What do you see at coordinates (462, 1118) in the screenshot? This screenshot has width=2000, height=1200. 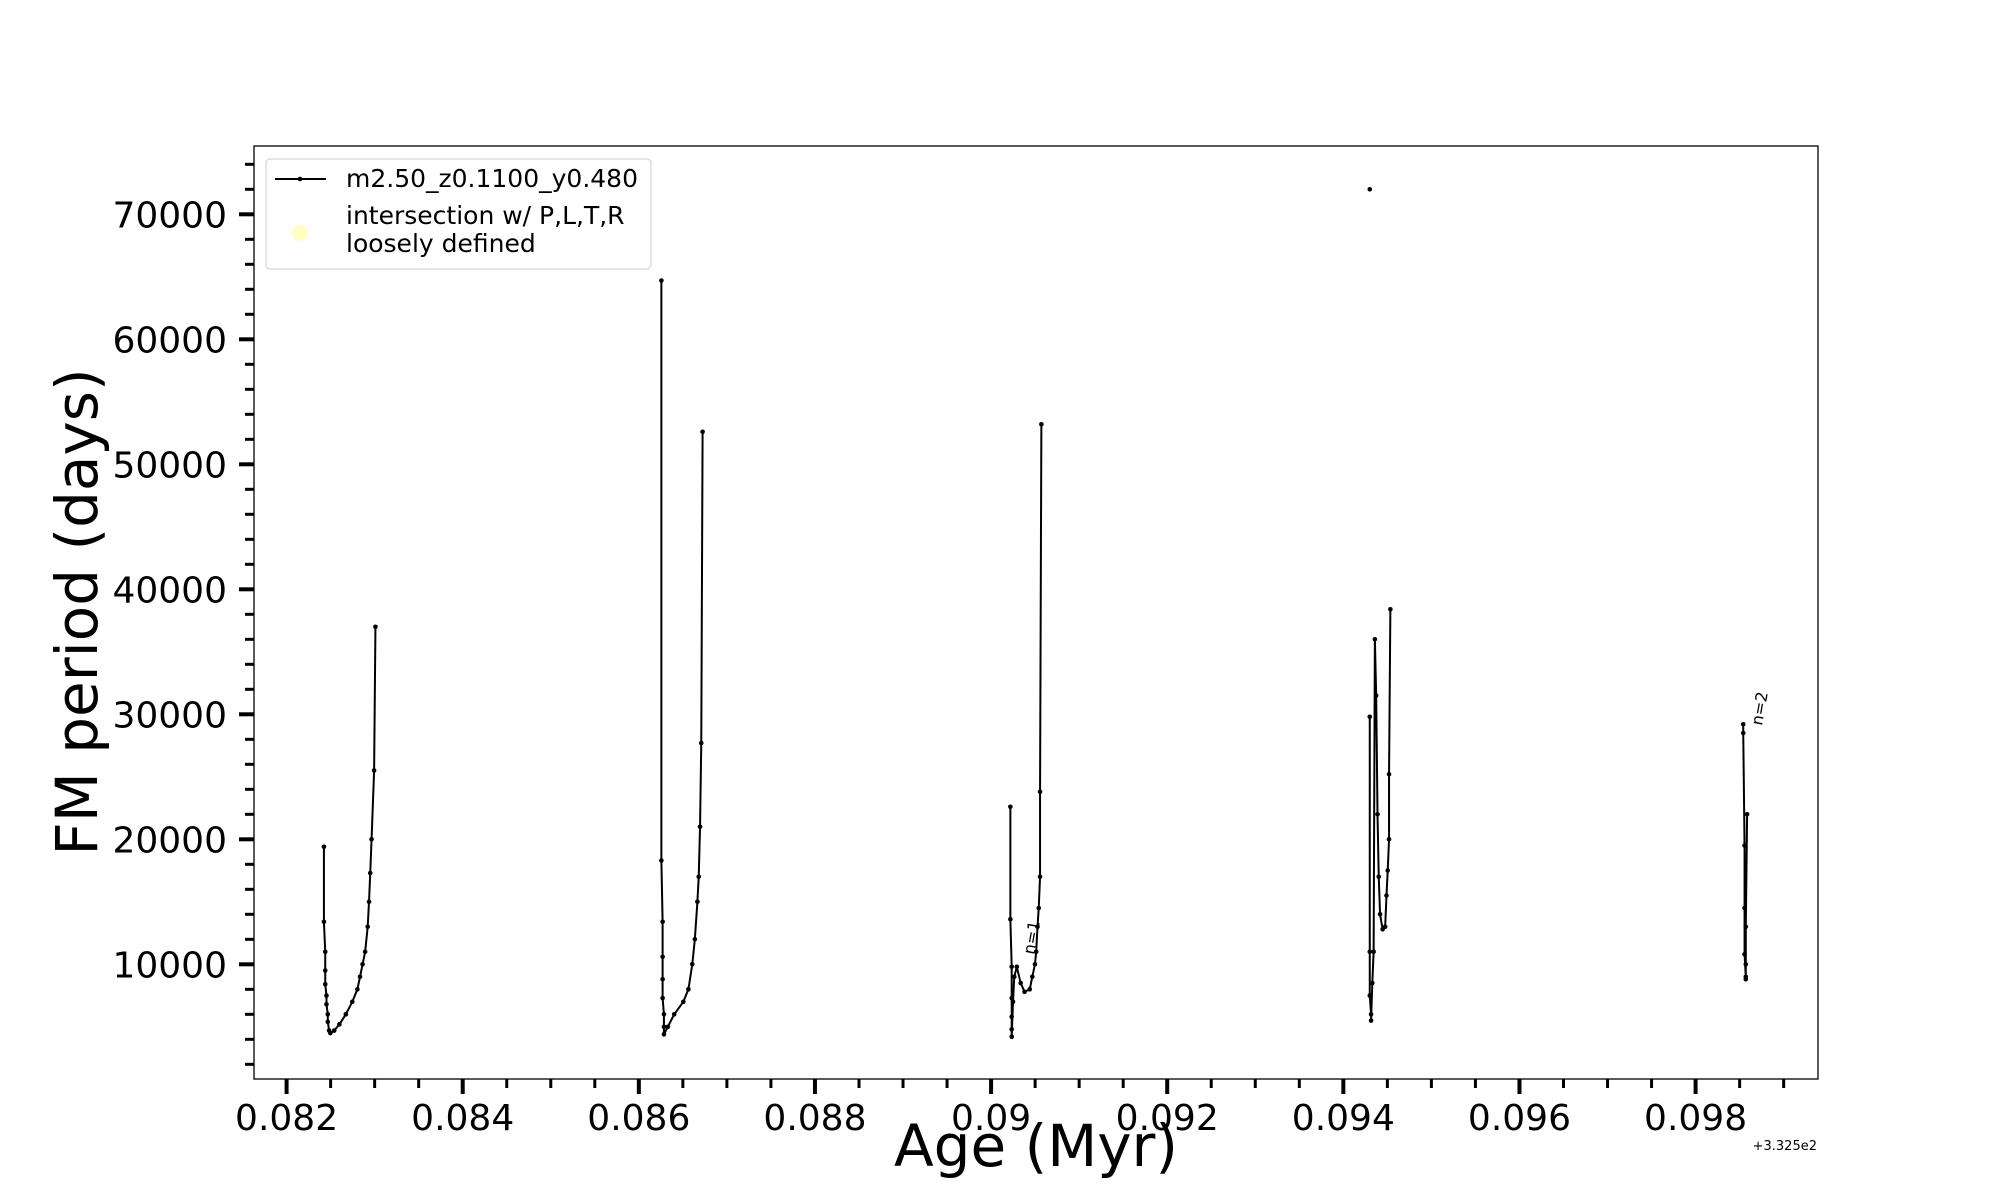 I see `x-tick-label: 0.084` at bounding box center [462, 1118].